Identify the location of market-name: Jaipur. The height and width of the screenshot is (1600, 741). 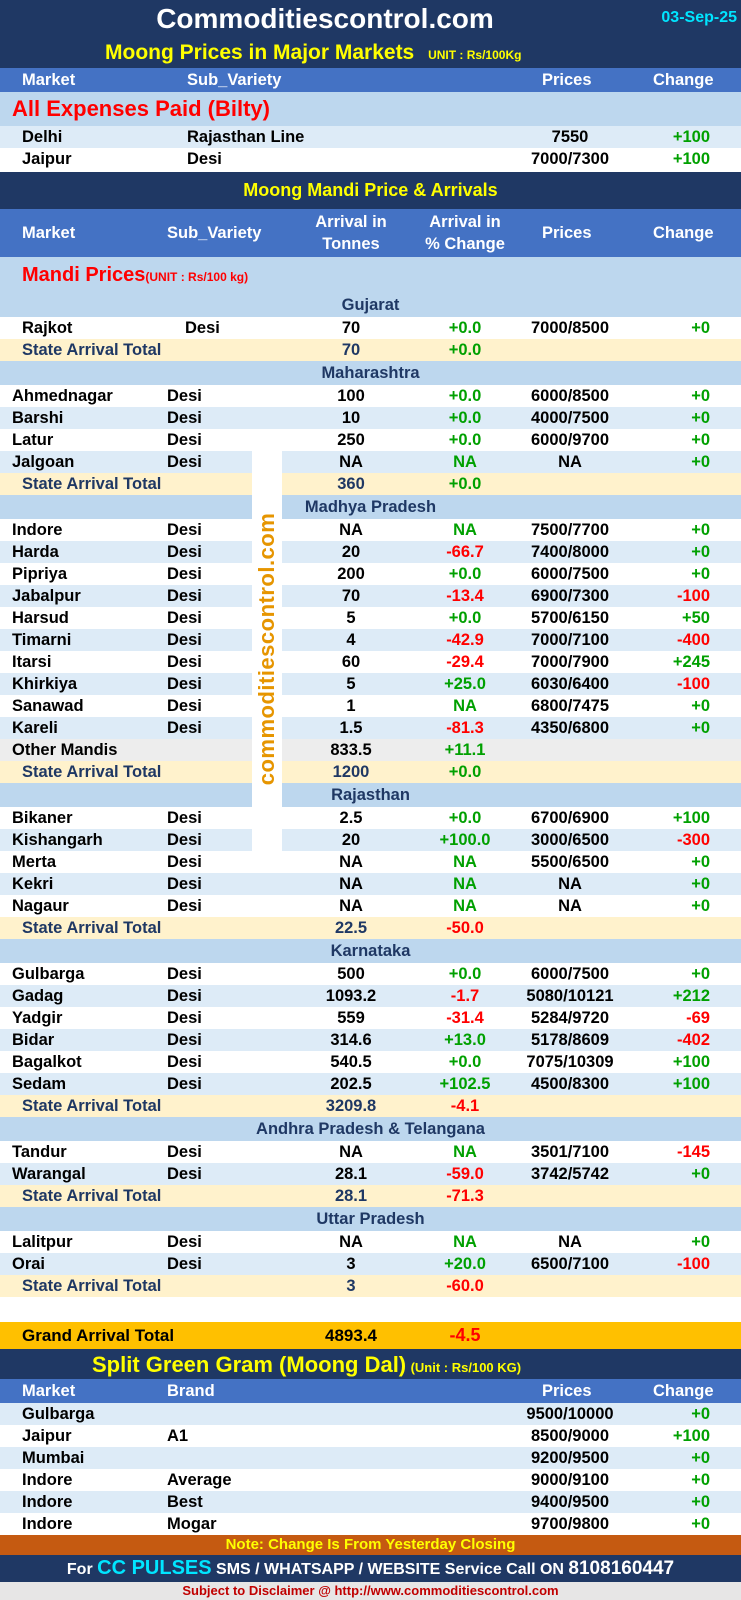
(47, 1436).